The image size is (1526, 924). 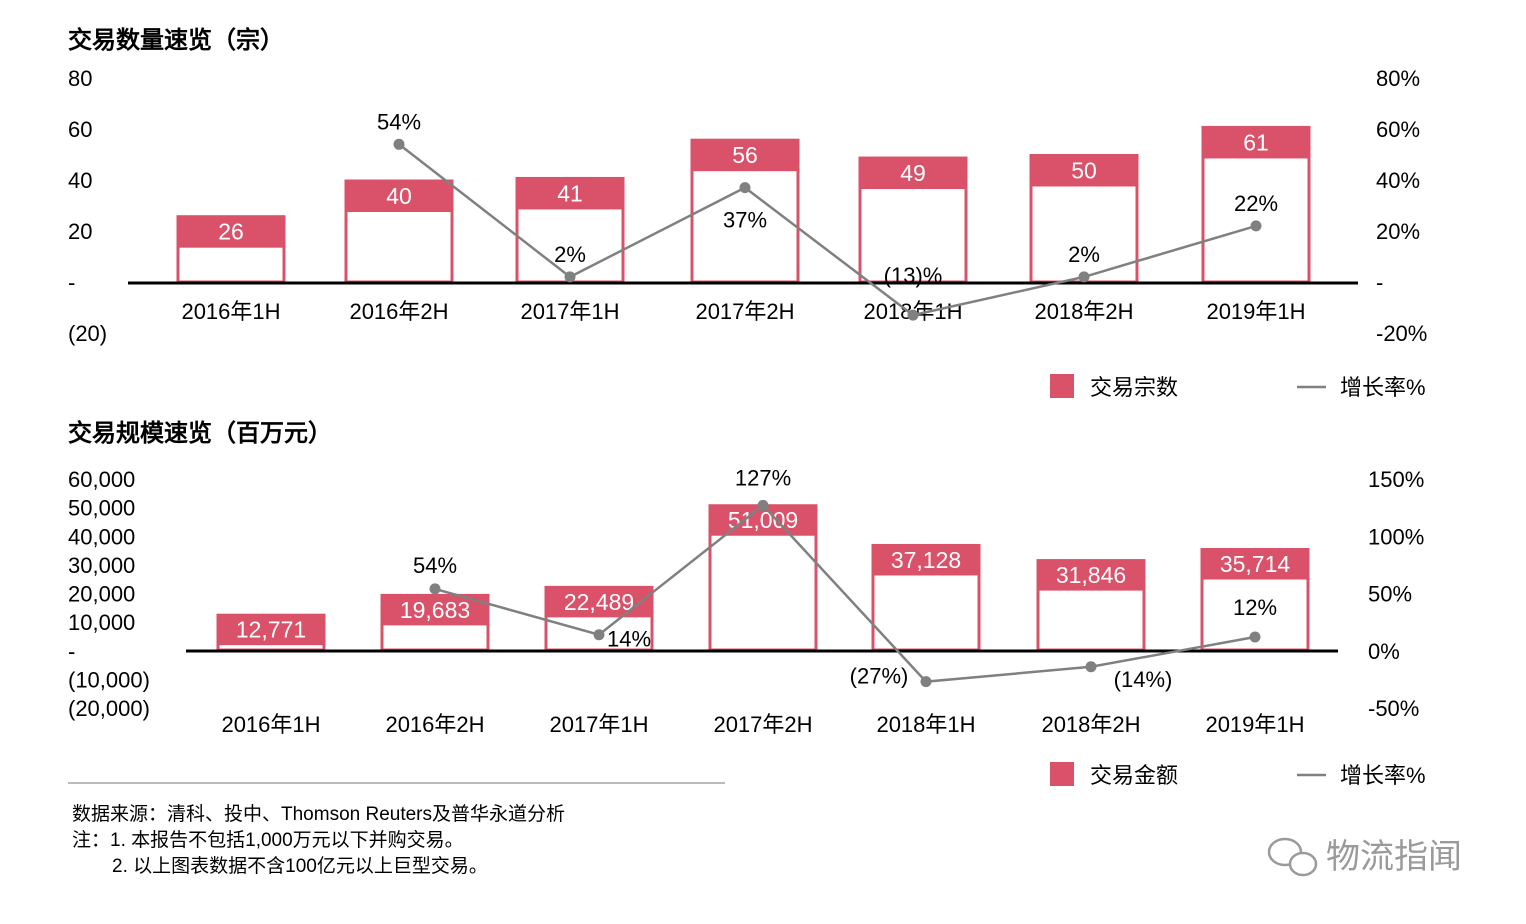 What do you see at coordinates (109, 679) in the screenshot?
I see `y-left-tick: (10,000)` at bounding box center [109, 679].